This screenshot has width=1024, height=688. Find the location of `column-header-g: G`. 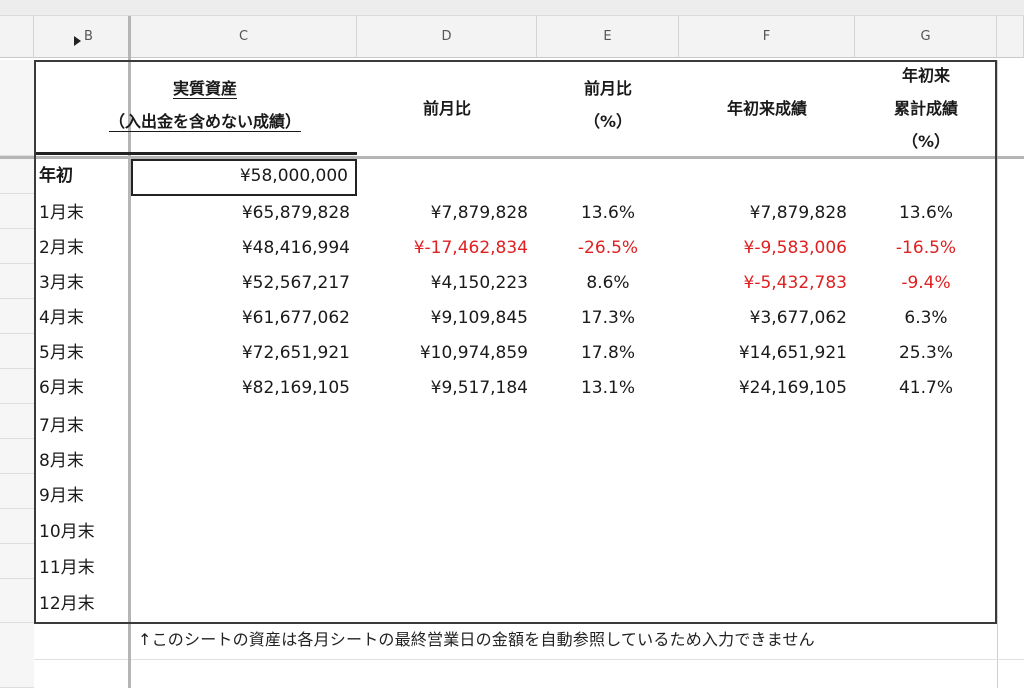

column-header-g: G is located at coordinates (926, 37).